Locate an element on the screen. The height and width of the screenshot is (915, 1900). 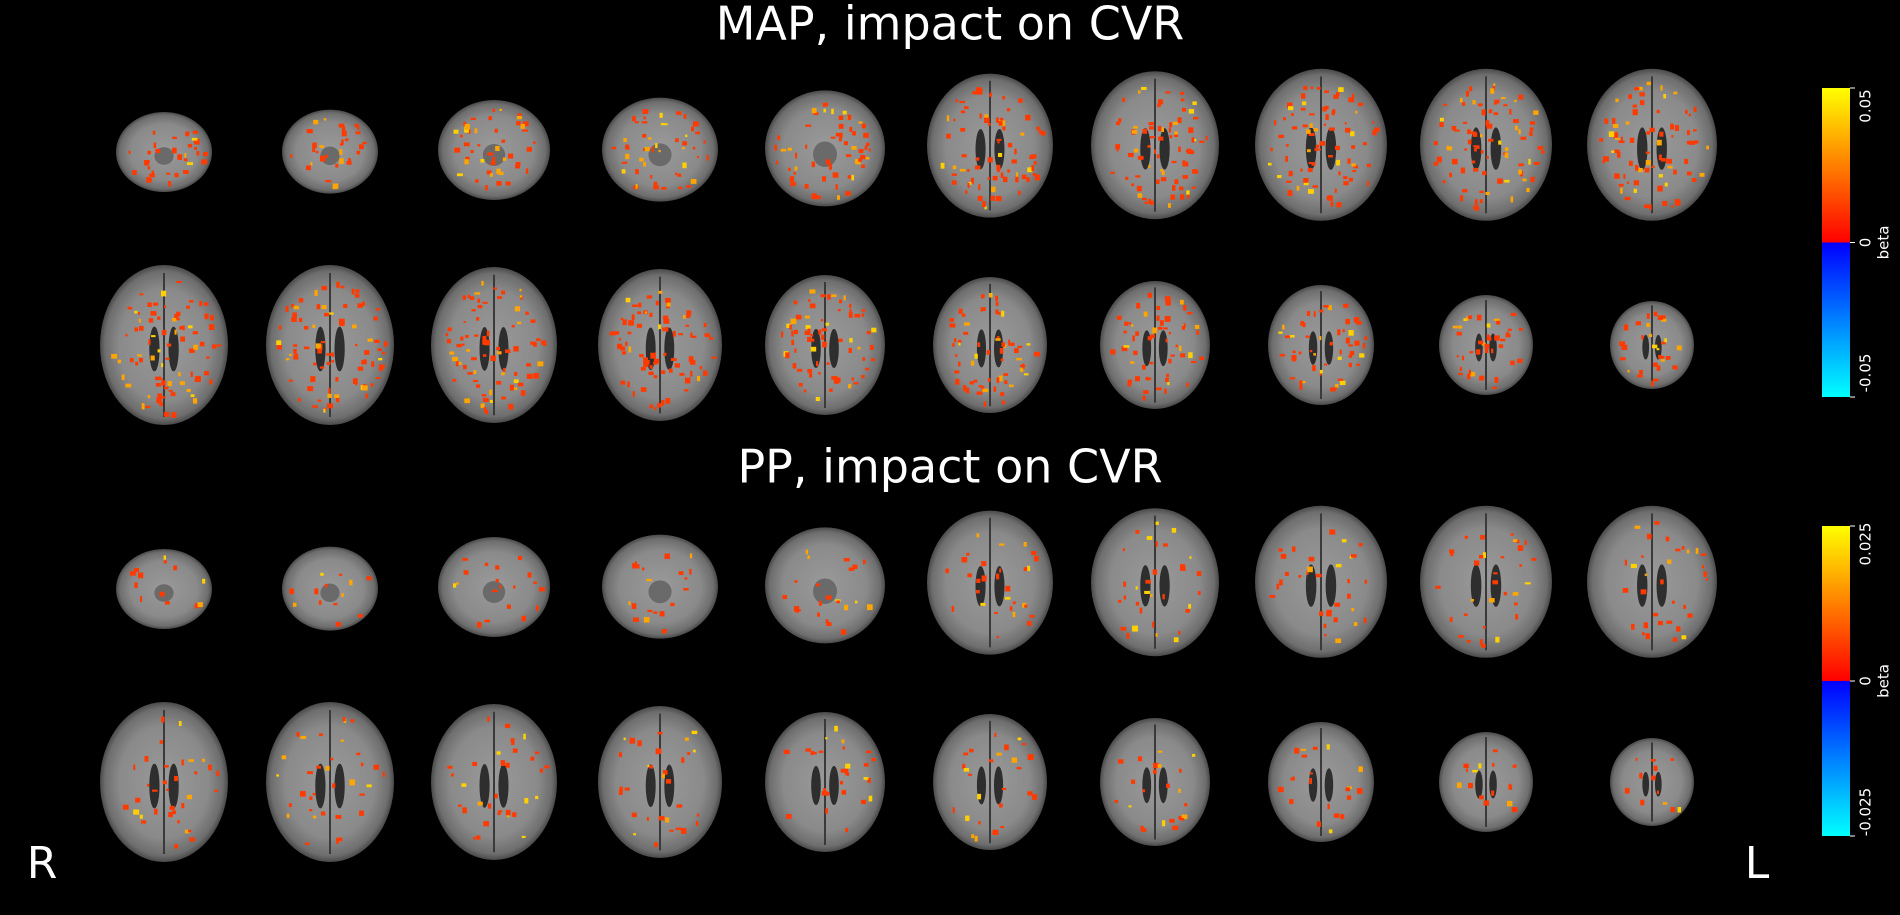
brainstem is located at coordinates (660, 155).